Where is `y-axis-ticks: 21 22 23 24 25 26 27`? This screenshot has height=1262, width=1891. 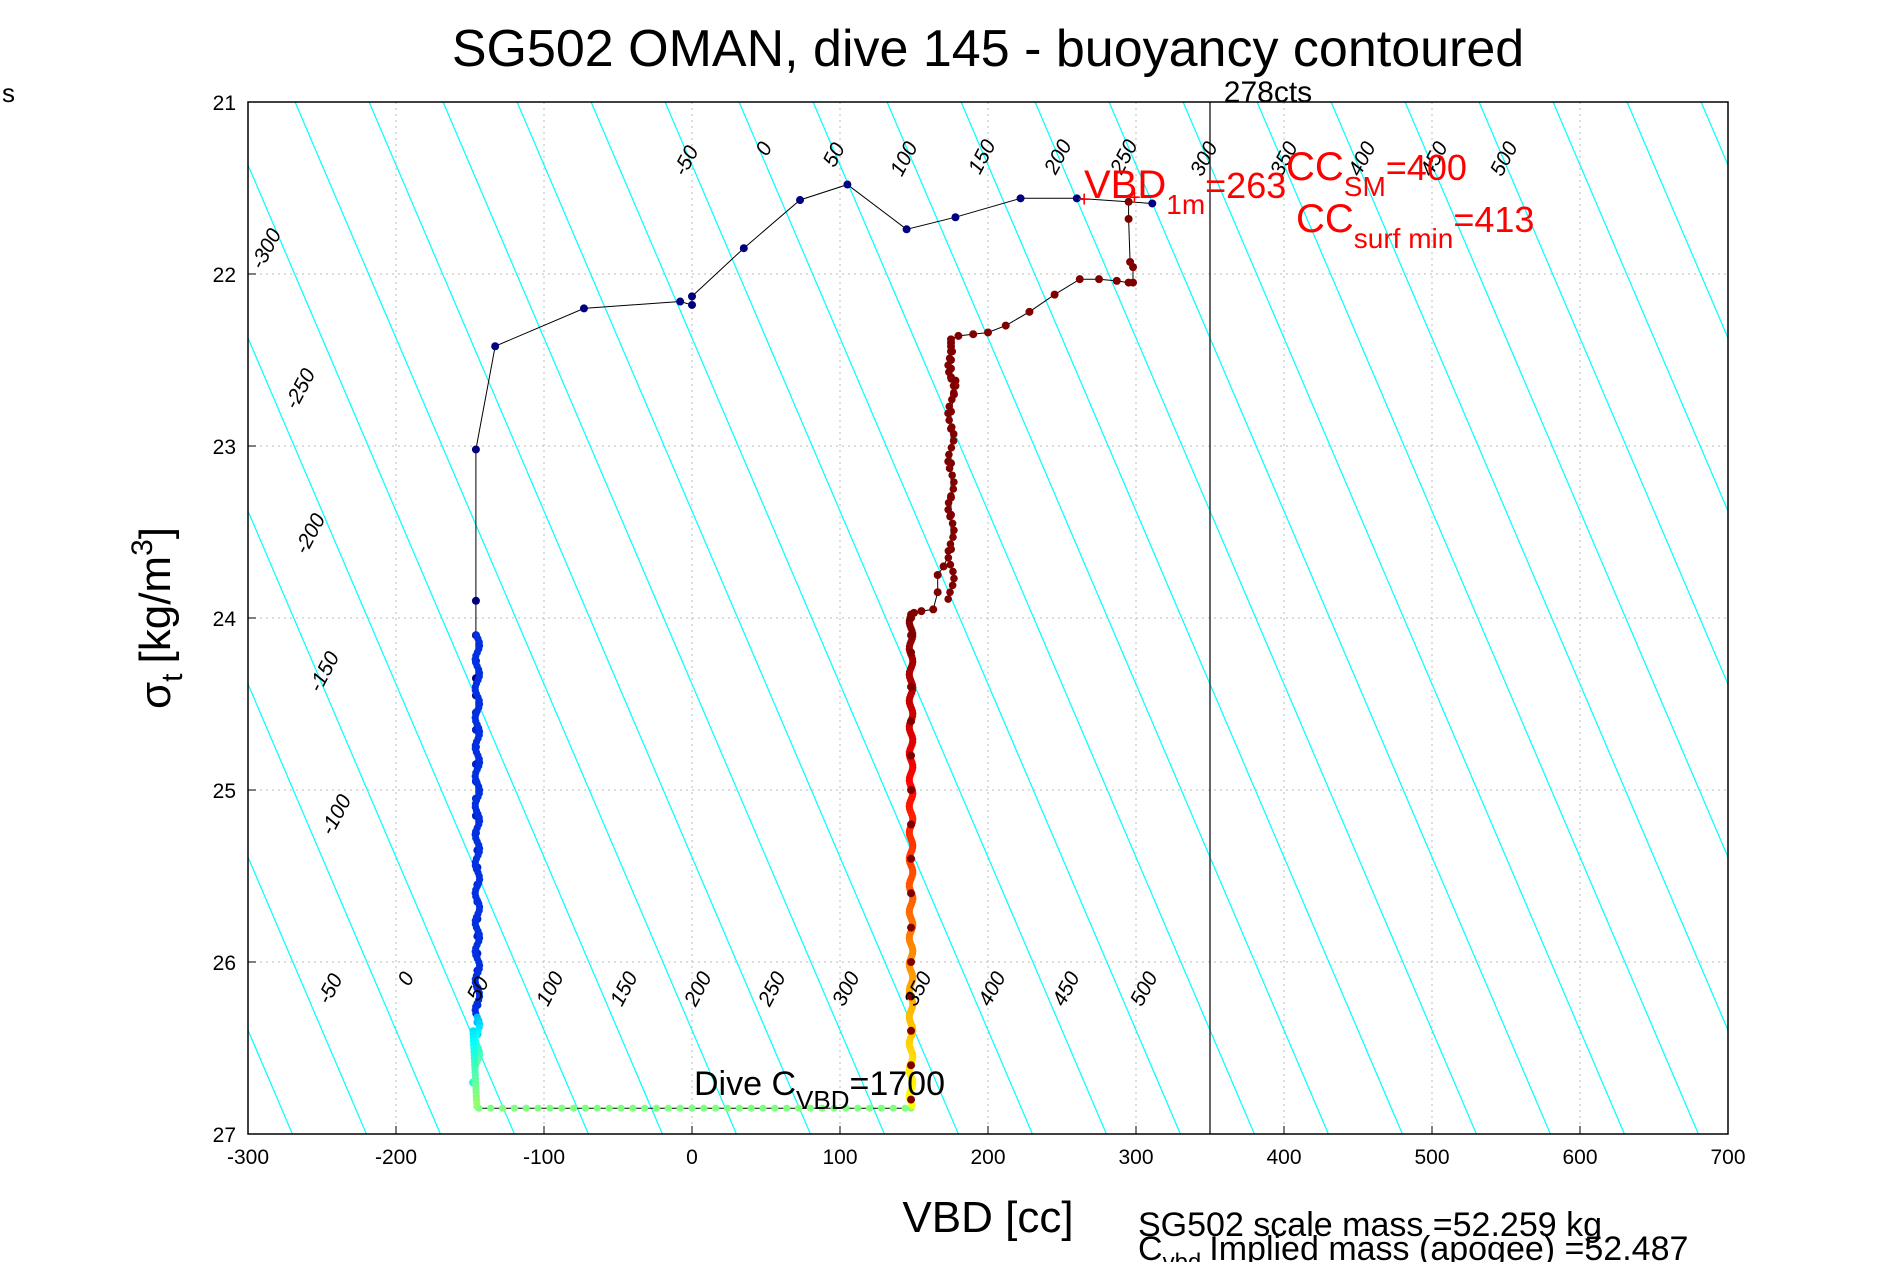 y-axis-ticks: 21 22 23 24 25 26 27 is located at coordinates (234, 619).